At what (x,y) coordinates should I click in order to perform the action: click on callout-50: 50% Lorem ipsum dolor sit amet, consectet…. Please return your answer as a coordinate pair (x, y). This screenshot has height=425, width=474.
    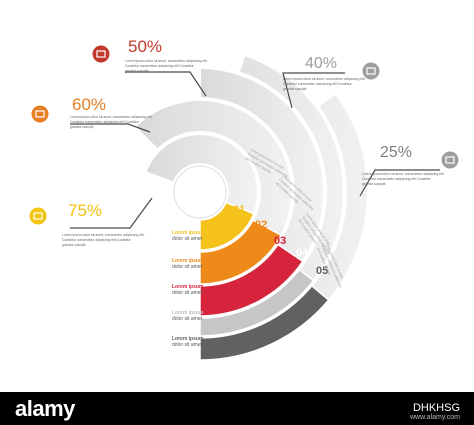
    Looking at the image, I should click on (150, 55).